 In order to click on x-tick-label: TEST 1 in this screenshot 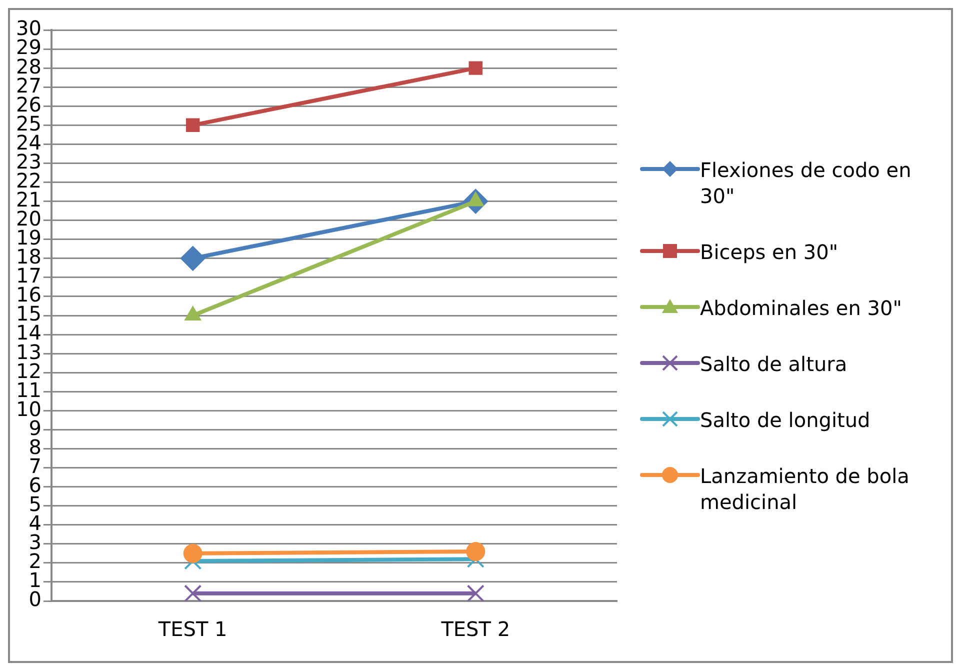, I will do `click(192, 629)`.